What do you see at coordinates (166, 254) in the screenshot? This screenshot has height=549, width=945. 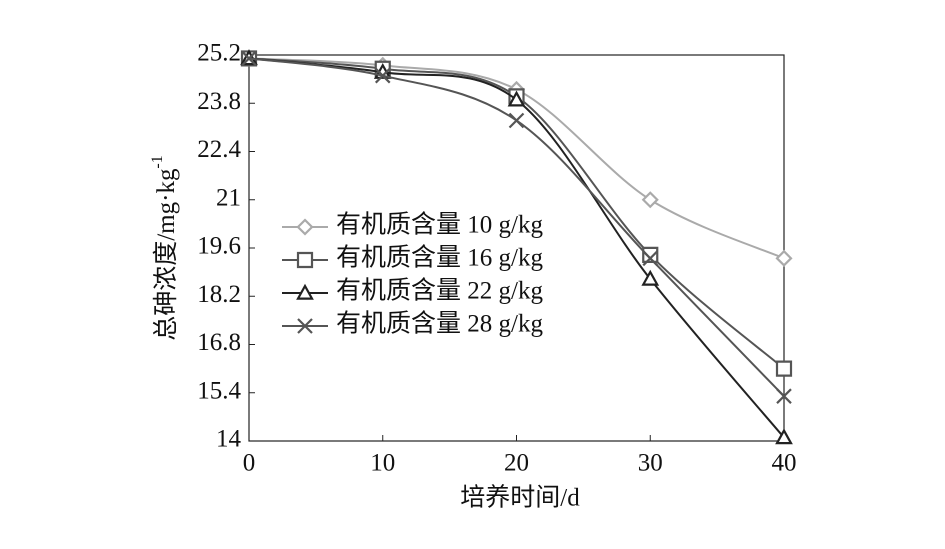 I see `y-axis-title-main: 总砷浓度/mg·kg` at bounding box center [166, 254].